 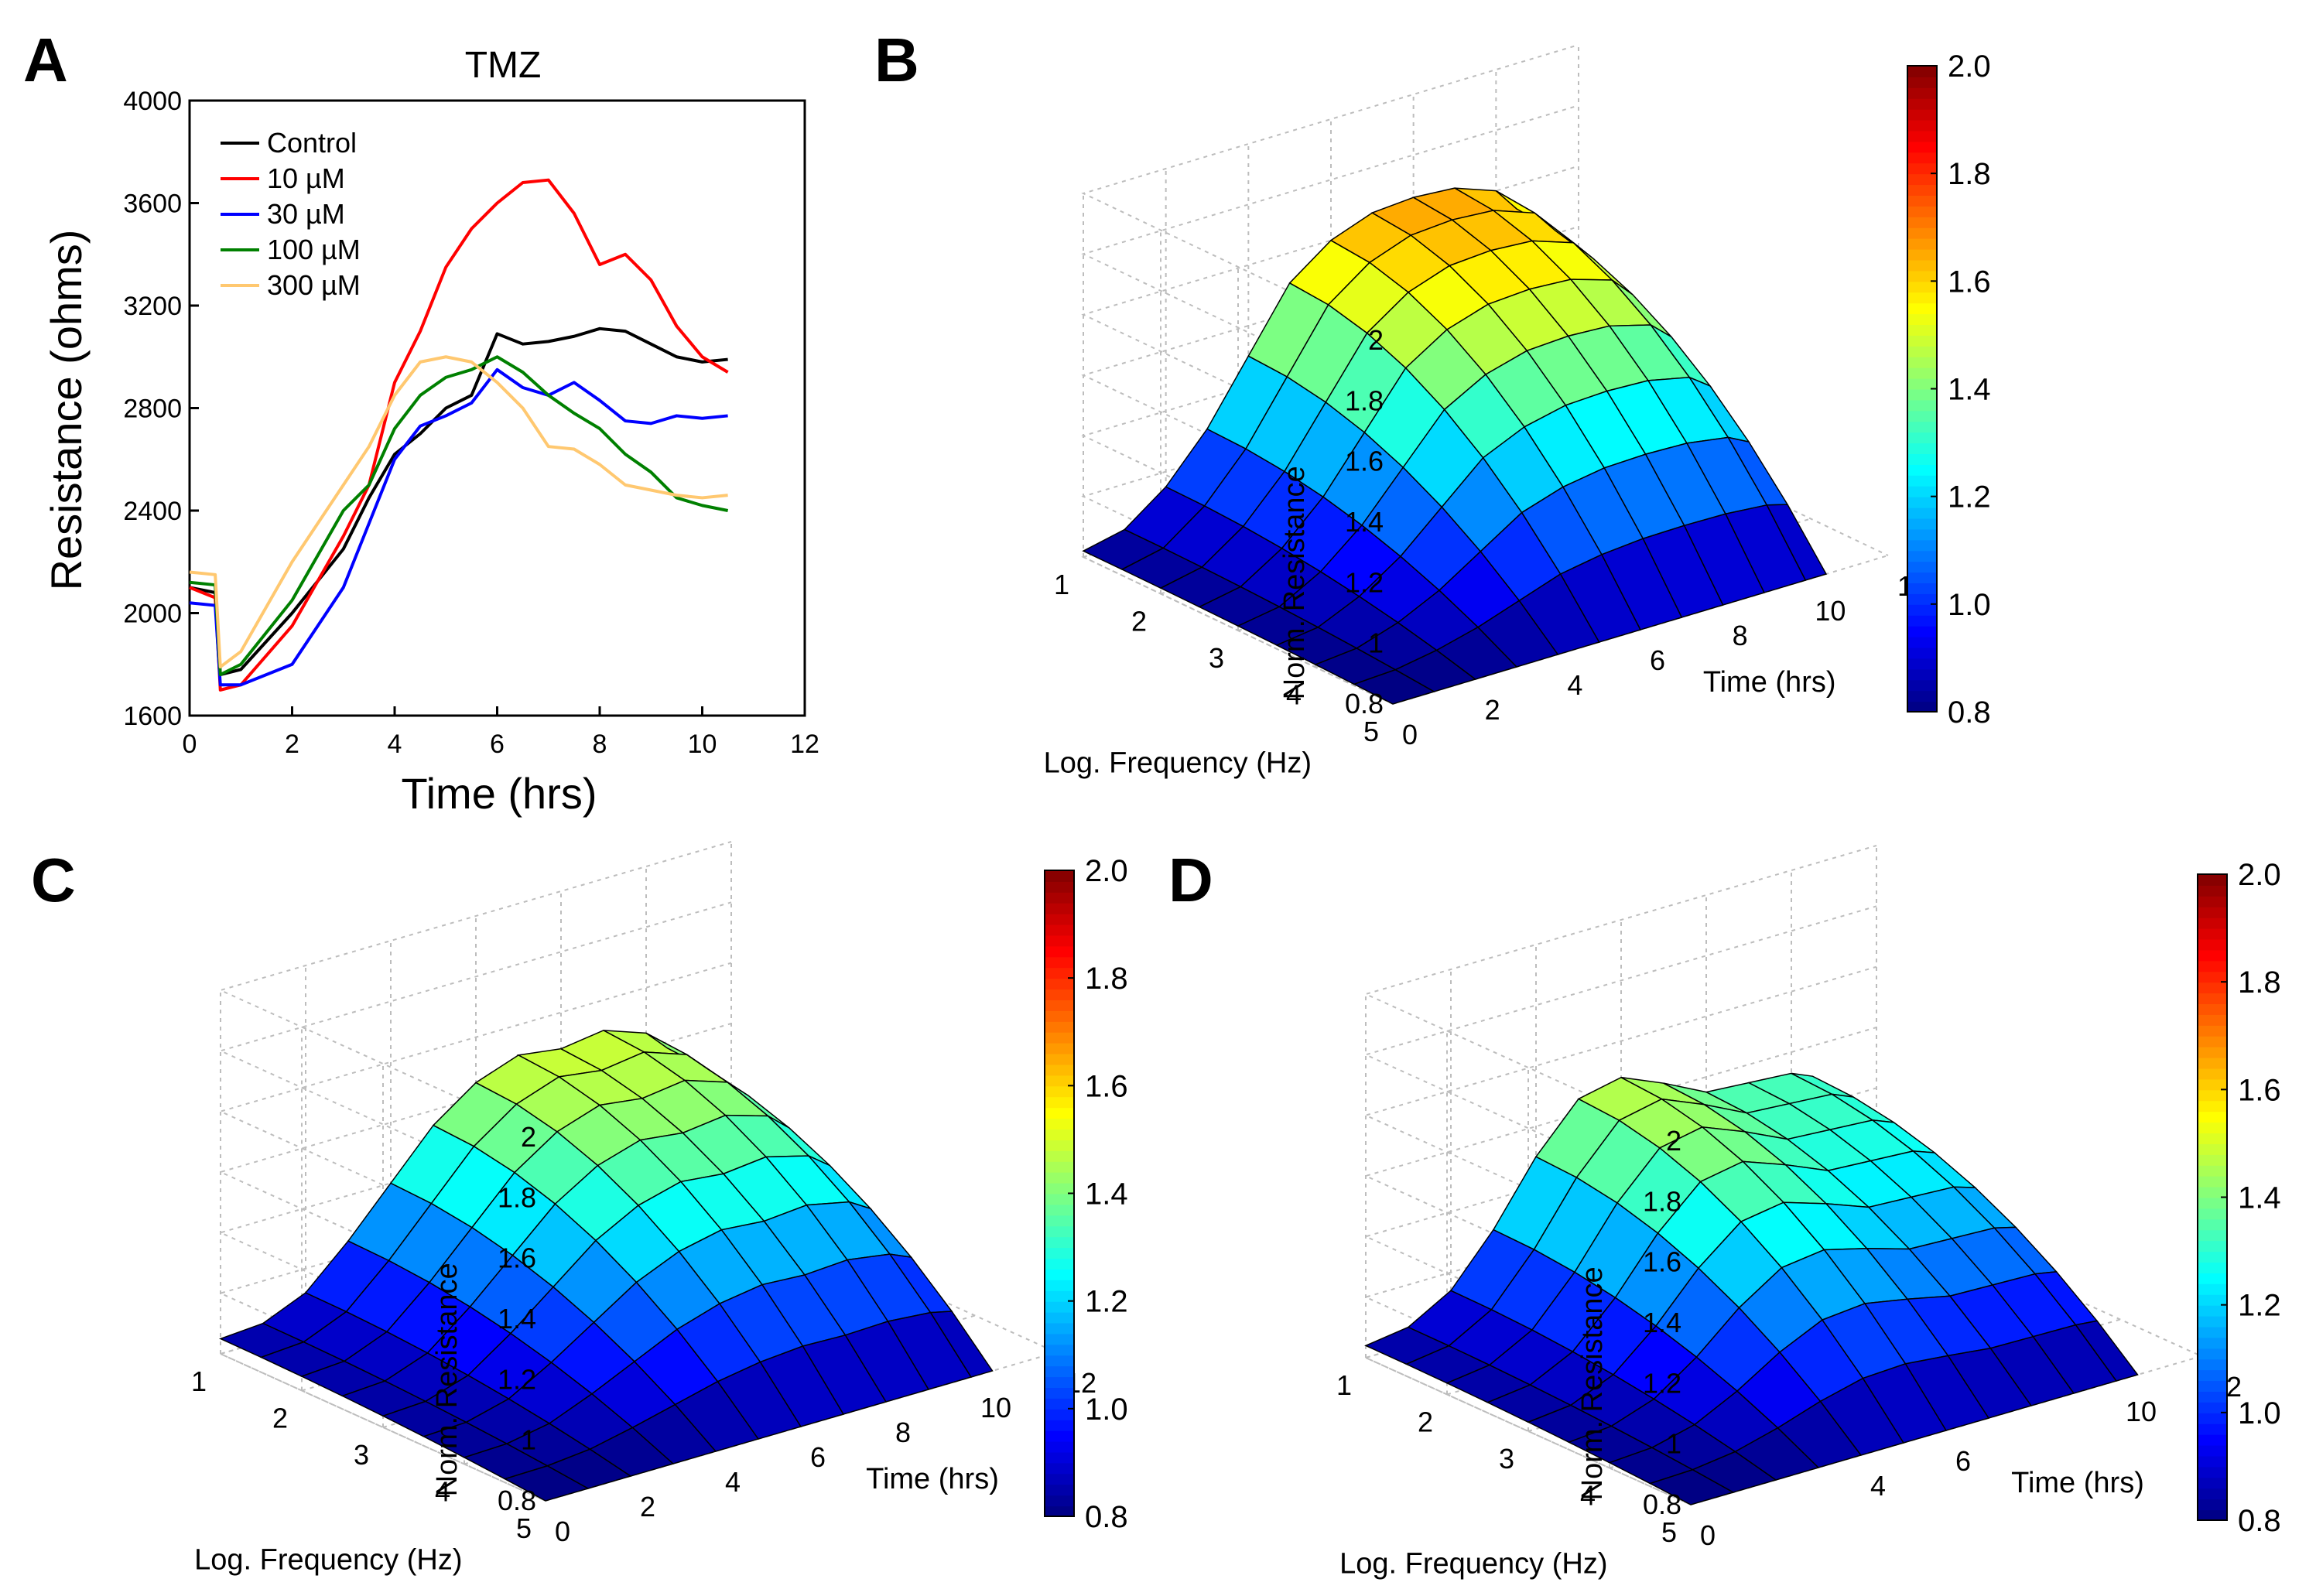 I want to click on y-axis-label: Time (hrs), so click(x=932, y=1479).